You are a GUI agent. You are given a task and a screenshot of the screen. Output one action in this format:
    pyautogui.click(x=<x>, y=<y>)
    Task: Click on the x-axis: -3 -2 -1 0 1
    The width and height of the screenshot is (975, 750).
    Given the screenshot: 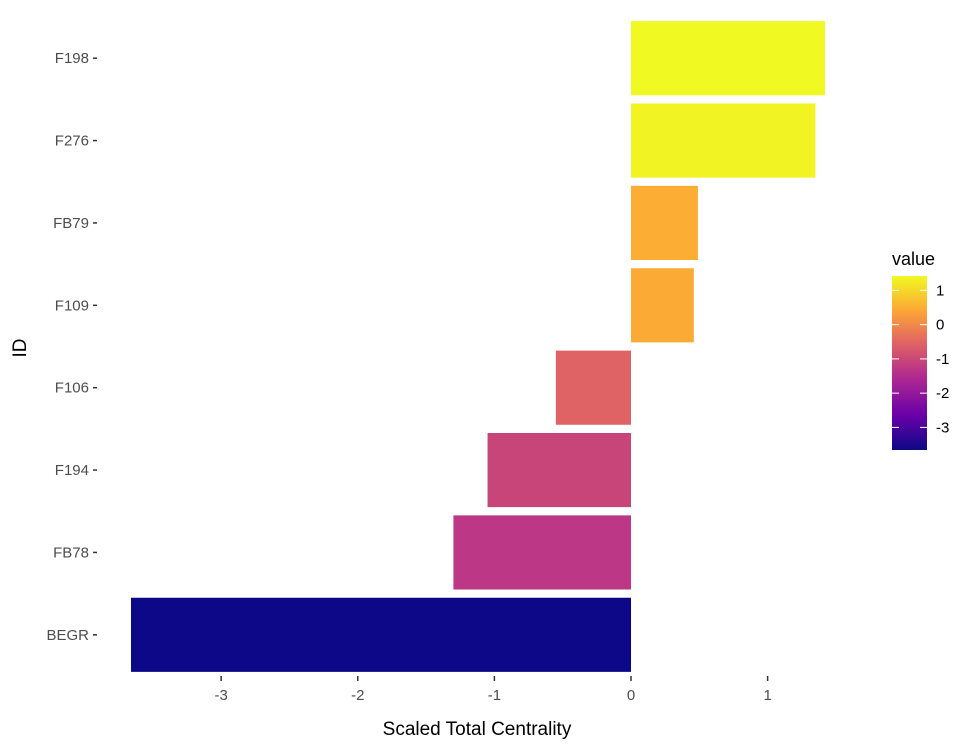 What is the action you would take?
    pyautogui.click(x=493, y=690)
    